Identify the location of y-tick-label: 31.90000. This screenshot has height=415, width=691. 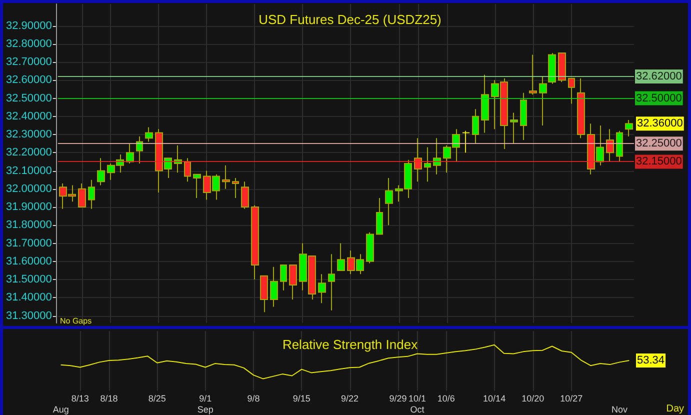
(29, 207).